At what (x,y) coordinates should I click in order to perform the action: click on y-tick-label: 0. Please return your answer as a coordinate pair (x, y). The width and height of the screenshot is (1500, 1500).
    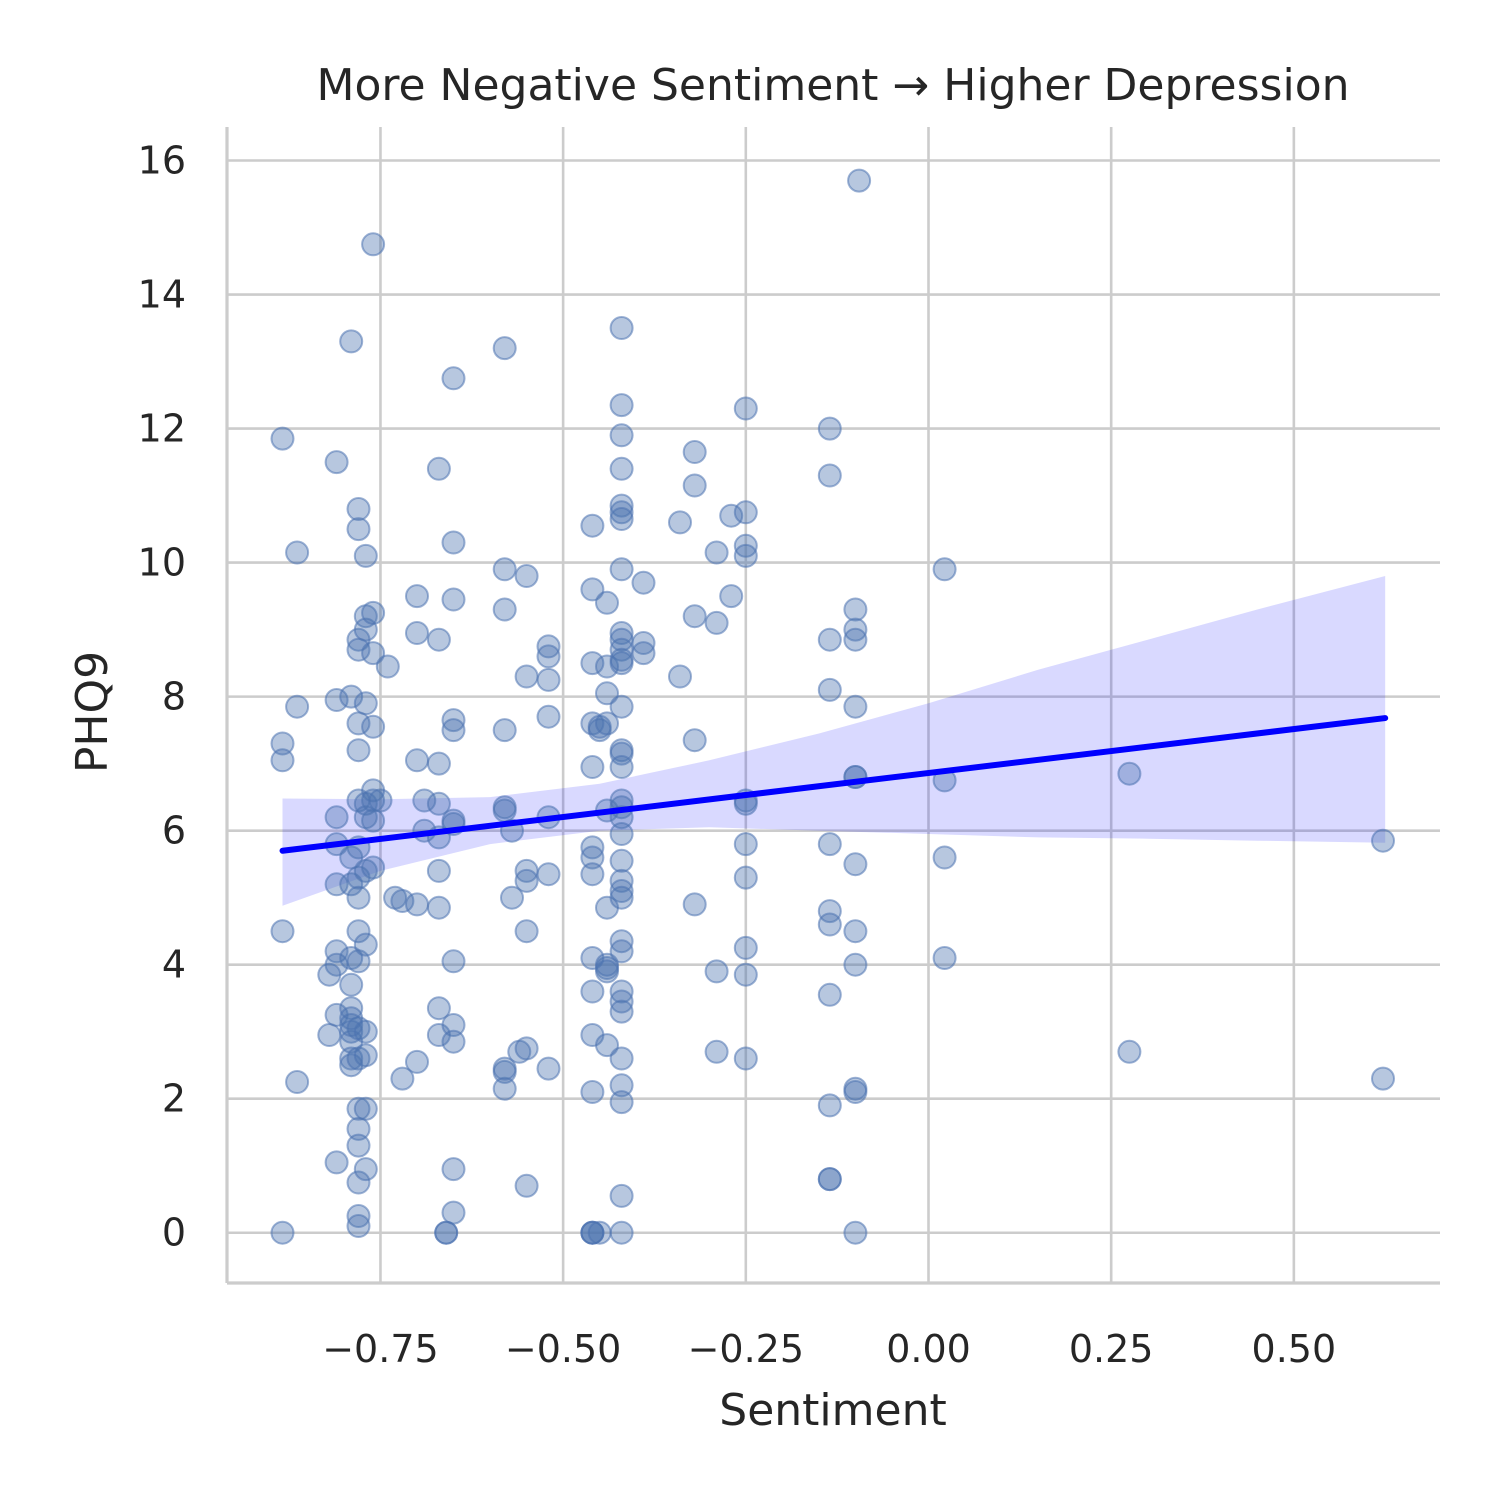
    Looking at the image, I should click on (174, 1233).